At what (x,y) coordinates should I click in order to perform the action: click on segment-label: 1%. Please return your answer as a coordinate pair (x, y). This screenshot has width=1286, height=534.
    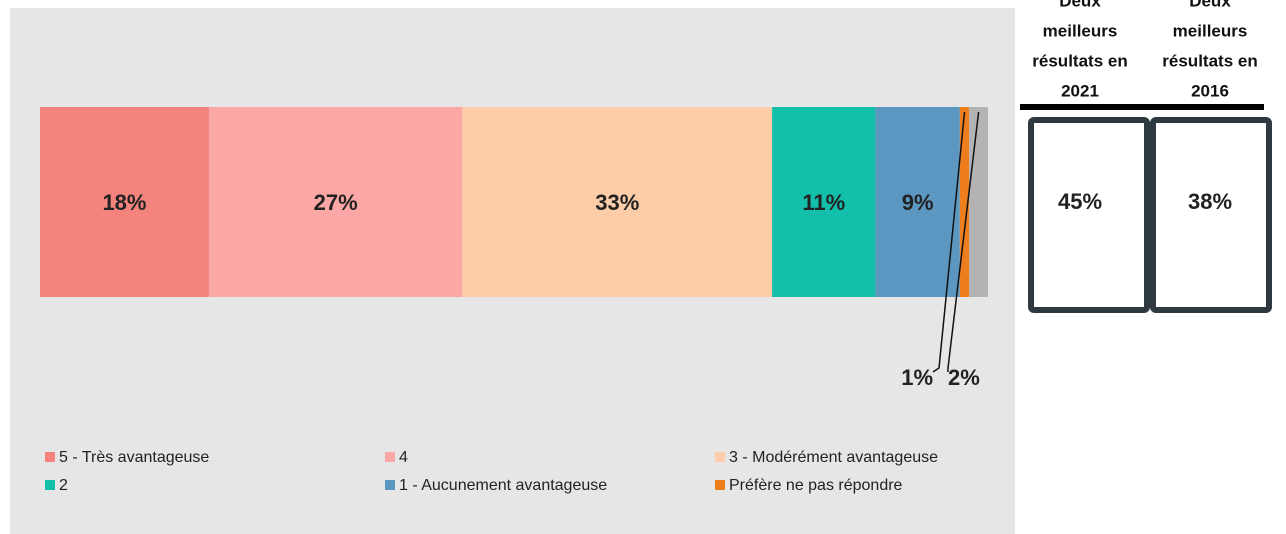
    Looking at the image, I should click on (917, 377).